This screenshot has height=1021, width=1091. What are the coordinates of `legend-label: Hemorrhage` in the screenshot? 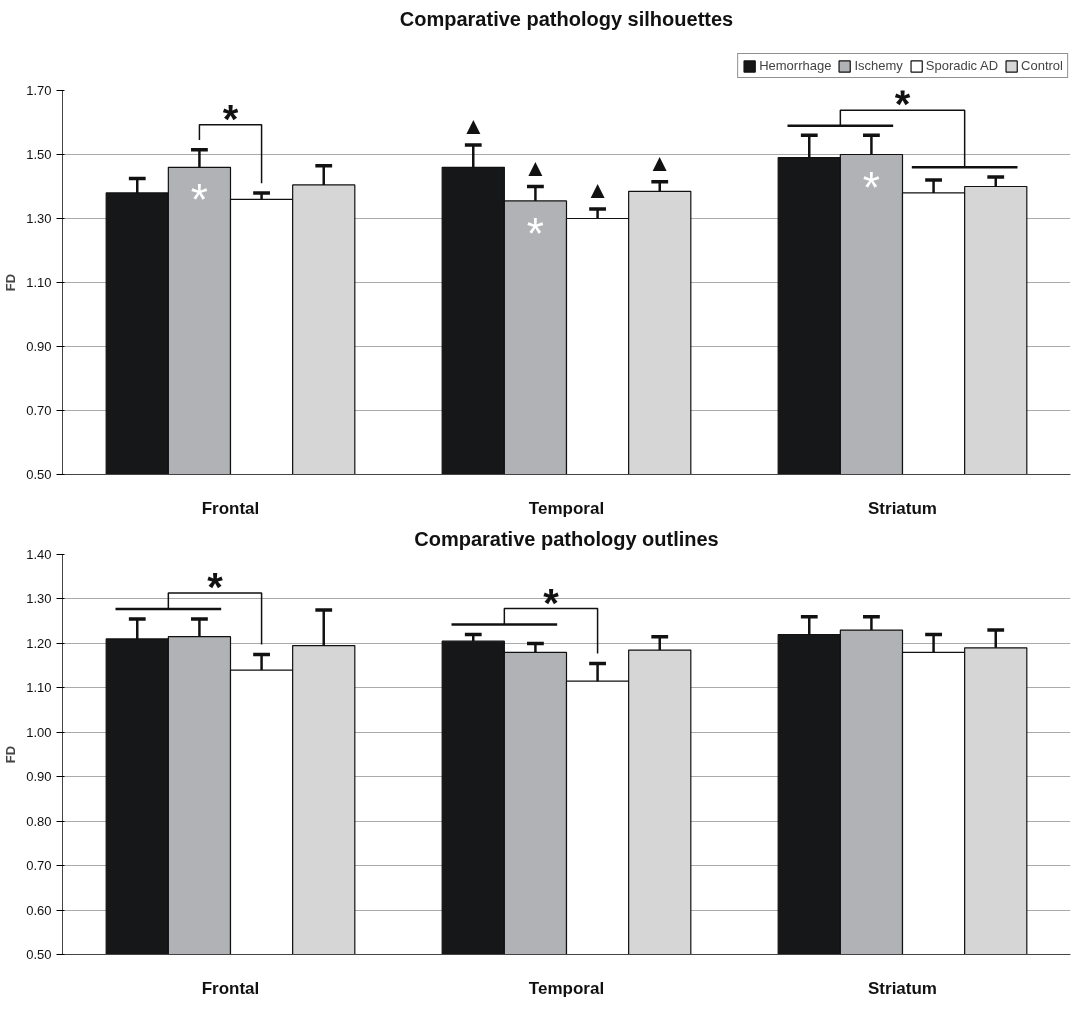 It's located at (795, 65).